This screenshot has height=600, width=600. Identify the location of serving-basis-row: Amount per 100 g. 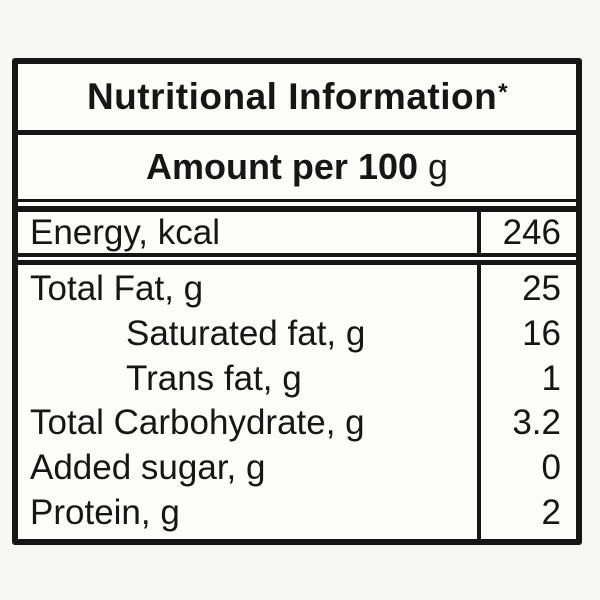
(297, 167).